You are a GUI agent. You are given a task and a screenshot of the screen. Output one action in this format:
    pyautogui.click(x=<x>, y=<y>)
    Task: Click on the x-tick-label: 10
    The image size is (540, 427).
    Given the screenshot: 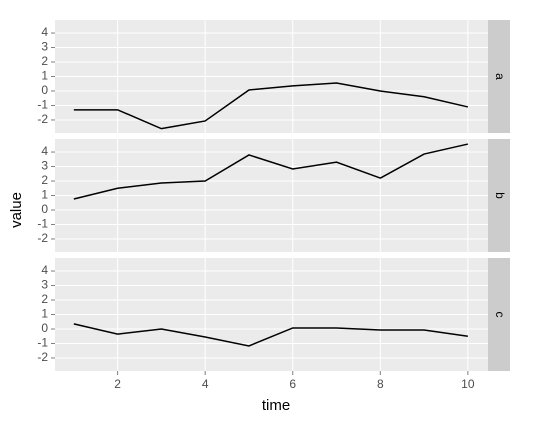 What is the action you would take?
    pyautogui.click(x=468, y=384)
    